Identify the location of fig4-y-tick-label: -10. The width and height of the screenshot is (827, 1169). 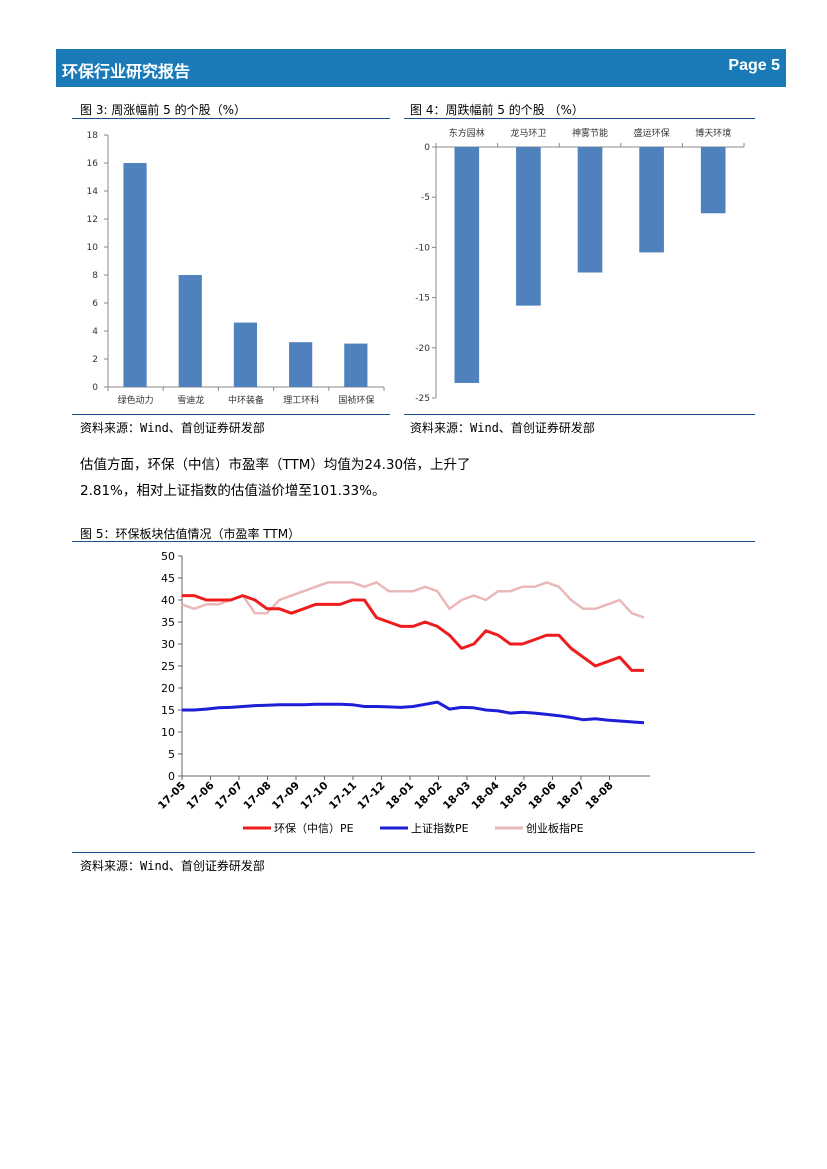
(422, 248).